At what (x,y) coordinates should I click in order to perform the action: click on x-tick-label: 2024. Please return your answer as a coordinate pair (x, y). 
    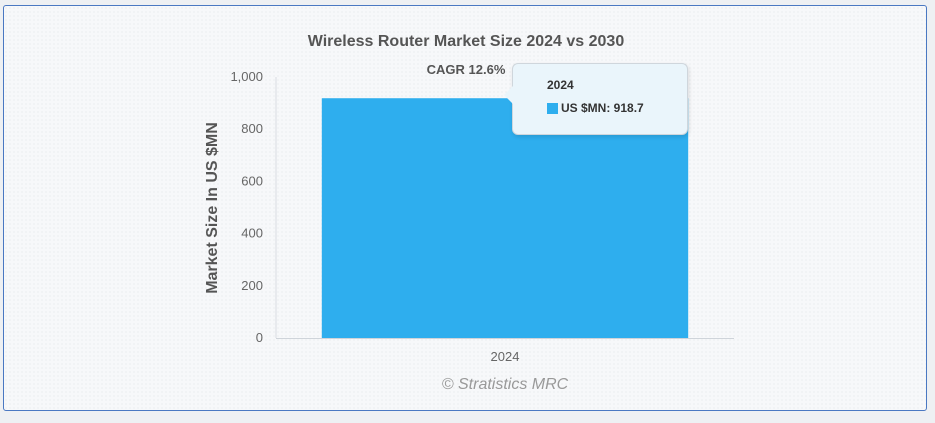
    Looking at the image, I should click on (505, 356).